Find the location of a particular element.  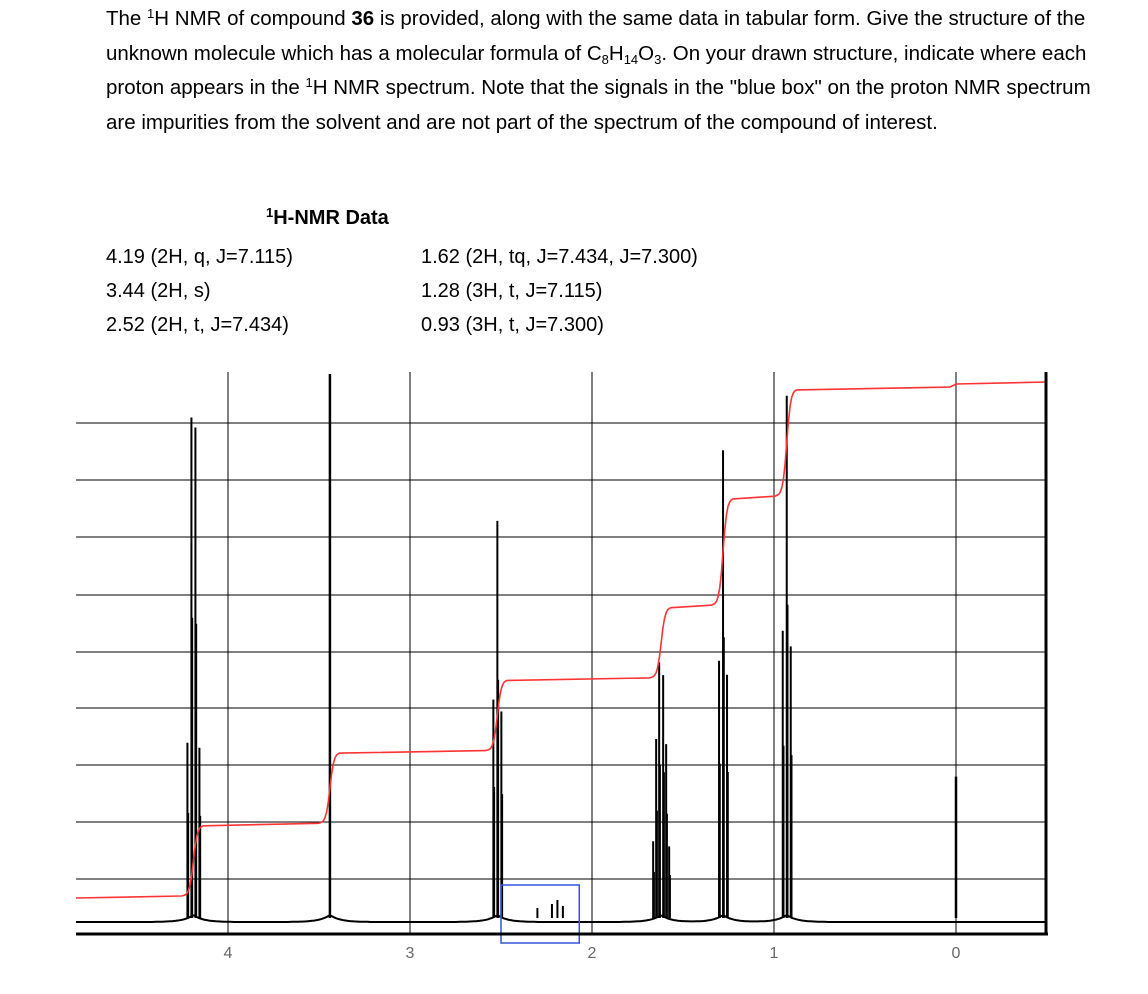

x-tick-label: 3 is located at coordinates (410, 953).